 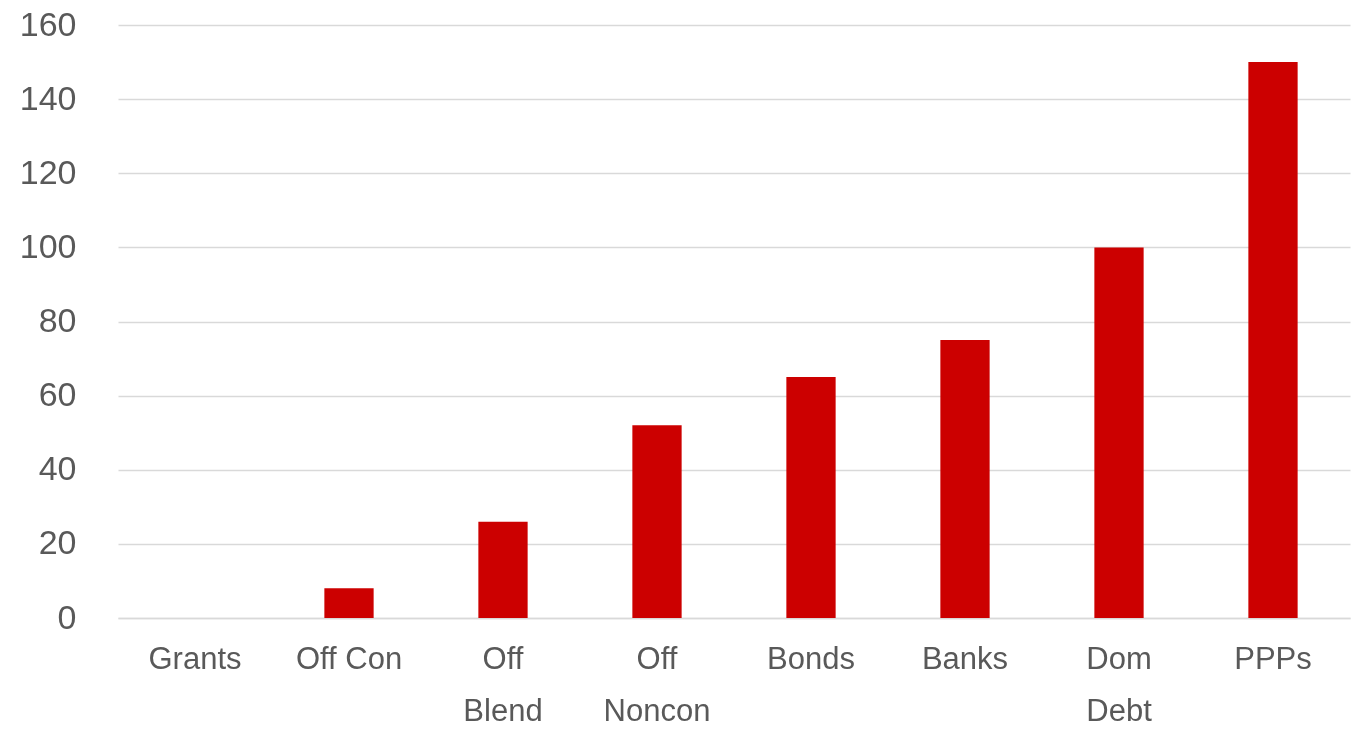 What do you see at coordinates (349, 658) in the screenshot?
I see `x-tick-label: Off Con` at bounding box center [349, 658].